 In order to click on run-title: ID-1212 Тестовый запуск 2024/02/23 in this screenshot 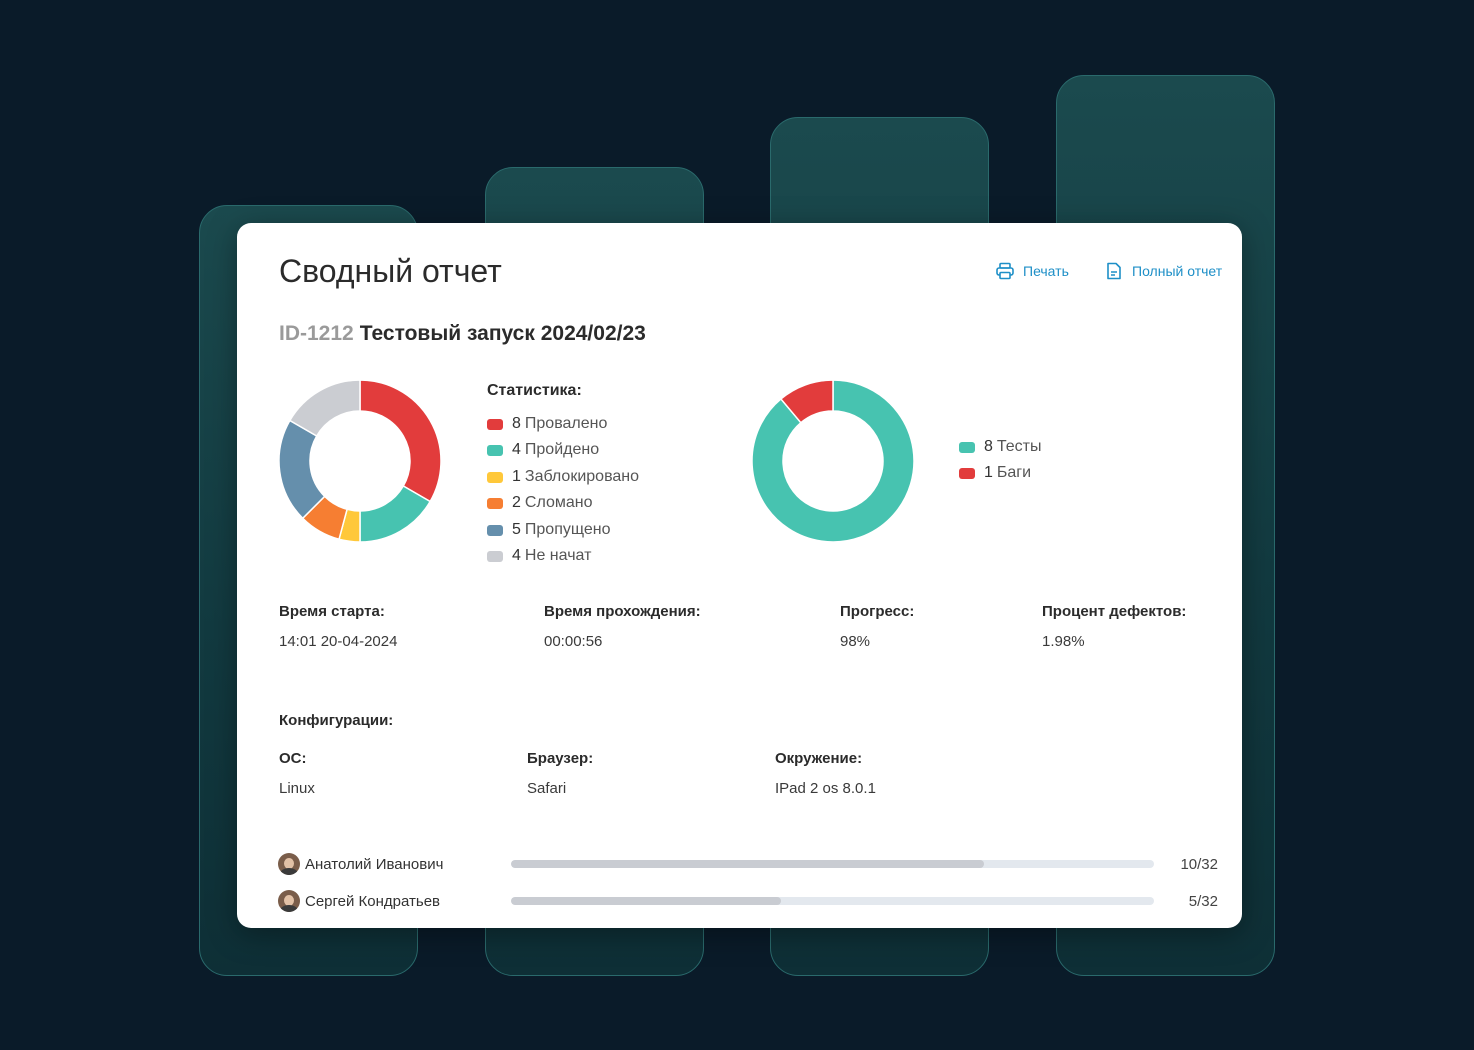, I will do `click(462, 334)`.